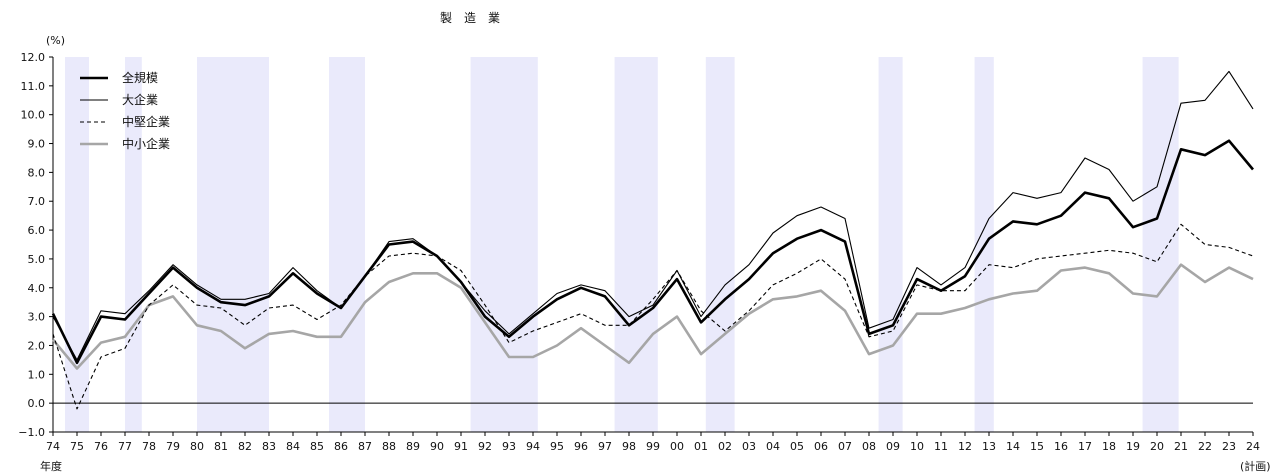  I want to click on x-tick-label: 10, so click(917, 446).